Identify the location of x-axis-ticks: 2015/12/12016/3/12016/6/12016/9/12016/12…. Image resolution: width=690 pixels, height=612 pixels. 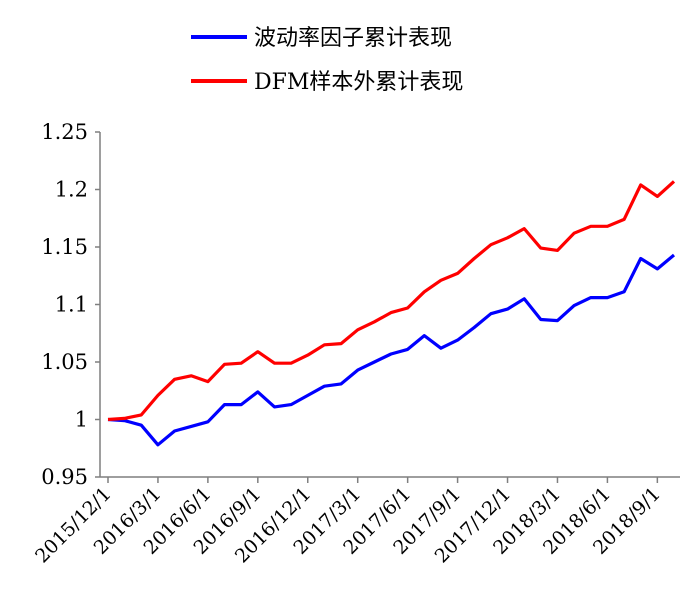
(348, 522).